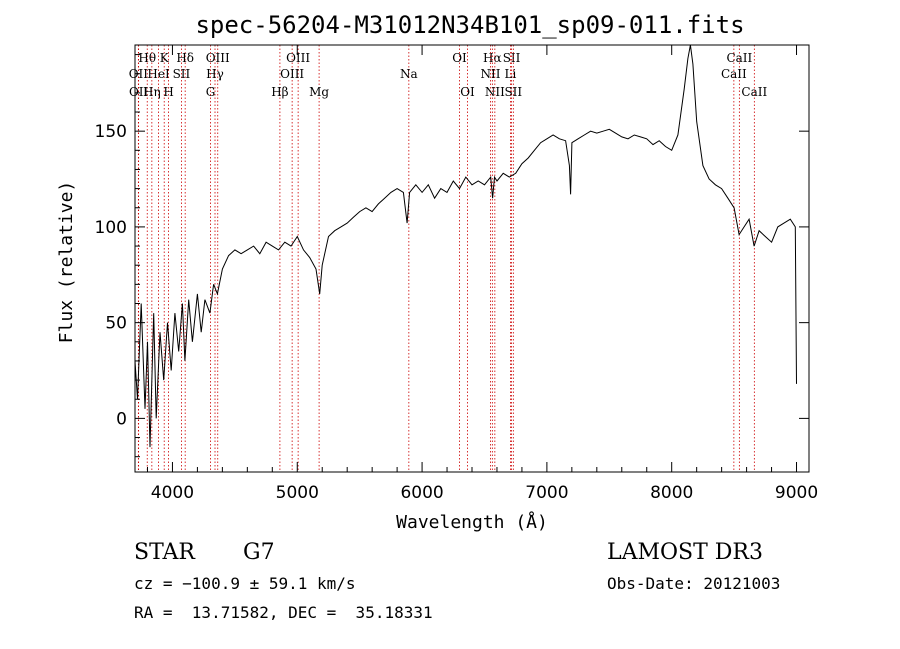 This screenshot has width=900, height=649. What do you see at coordinates (245, 583) in the screenshot?
I see `redshift-cz: cz = −100.9 ± 59.1 km/s` at bounding box center [245, 583].